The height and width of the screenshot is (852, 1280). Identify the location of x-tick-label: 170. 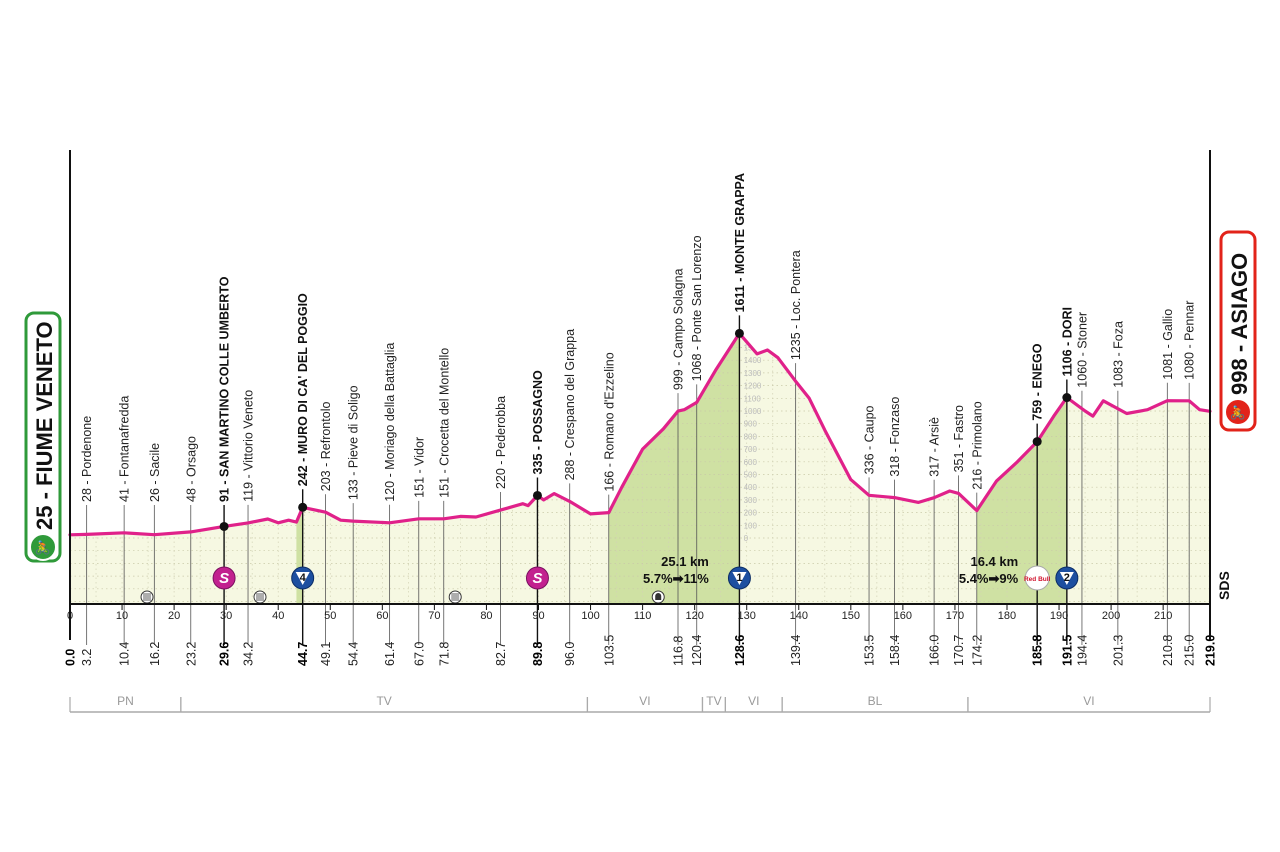
(955, 616).